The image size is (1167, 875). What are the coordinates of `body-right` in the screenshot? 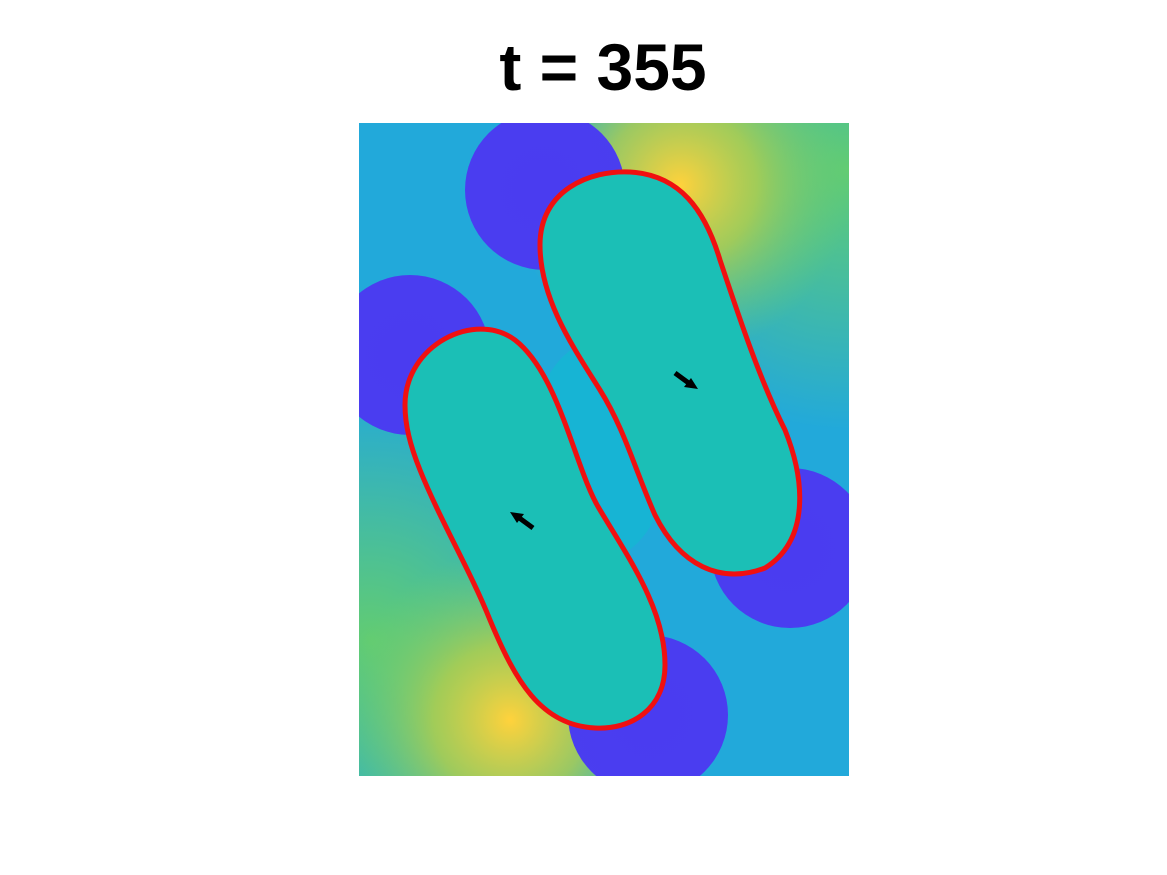 It's located at (670, 373).